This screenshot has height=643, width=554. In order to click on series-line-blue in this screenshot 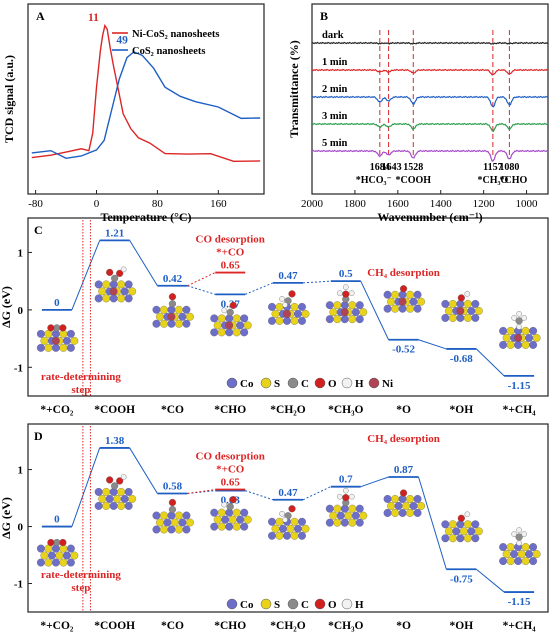, I will do `click(146, 105)`.